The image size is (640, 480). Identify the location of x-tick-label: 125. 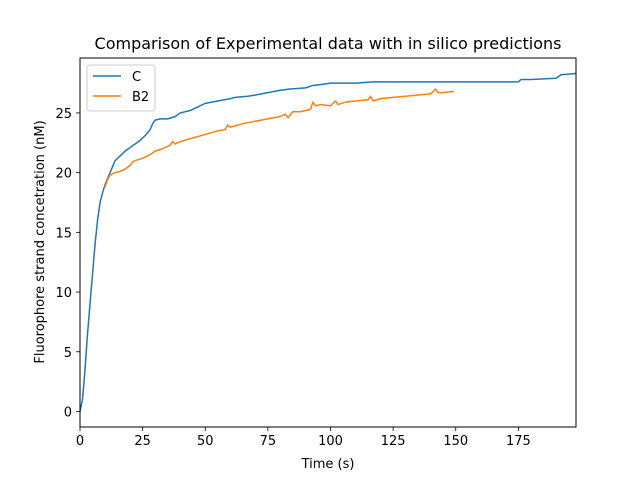
(393, 441).